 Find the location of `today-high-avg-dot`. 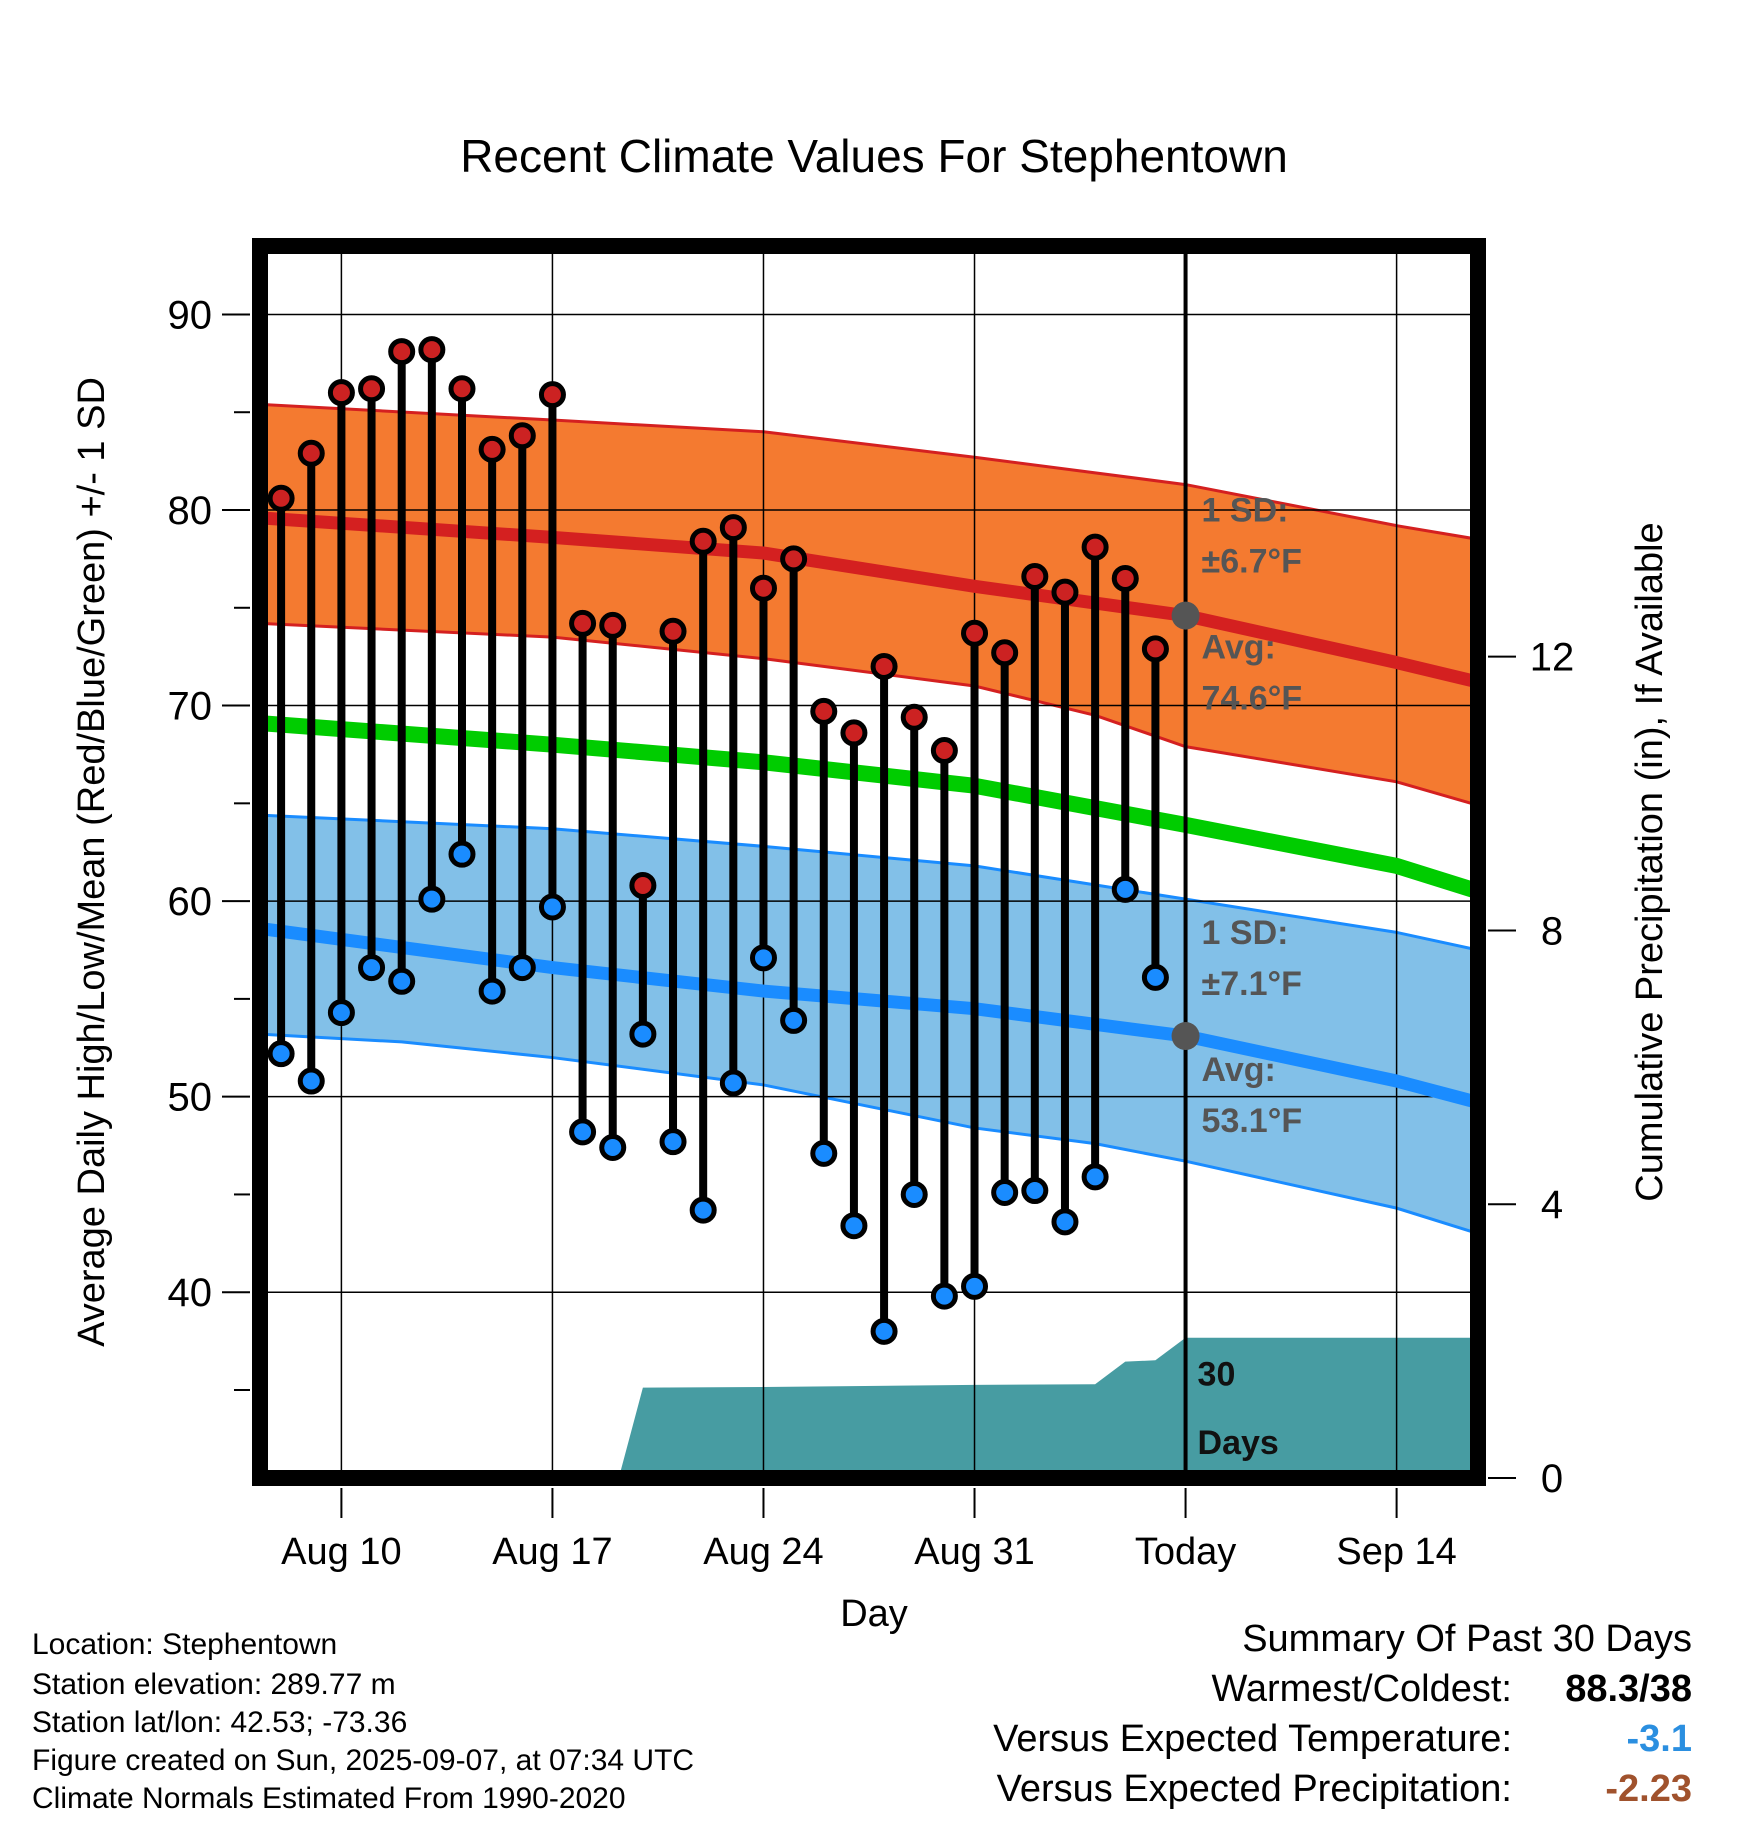

today-high-avg-dot is located at coordinates (1185, 615).